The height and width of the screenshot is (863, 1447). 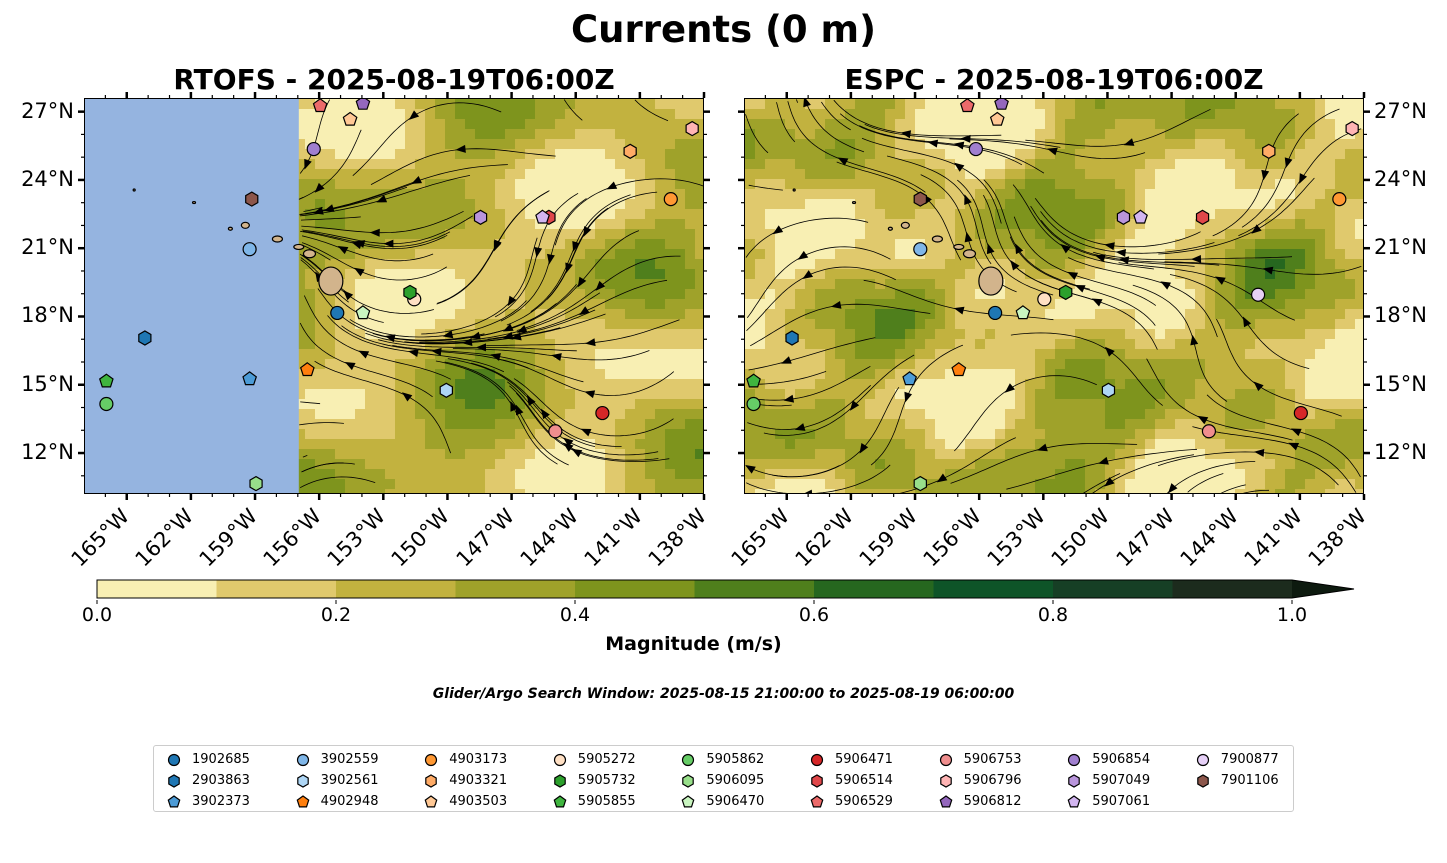 I want to click on float-3902559-marker, so click(x=249, y=249).